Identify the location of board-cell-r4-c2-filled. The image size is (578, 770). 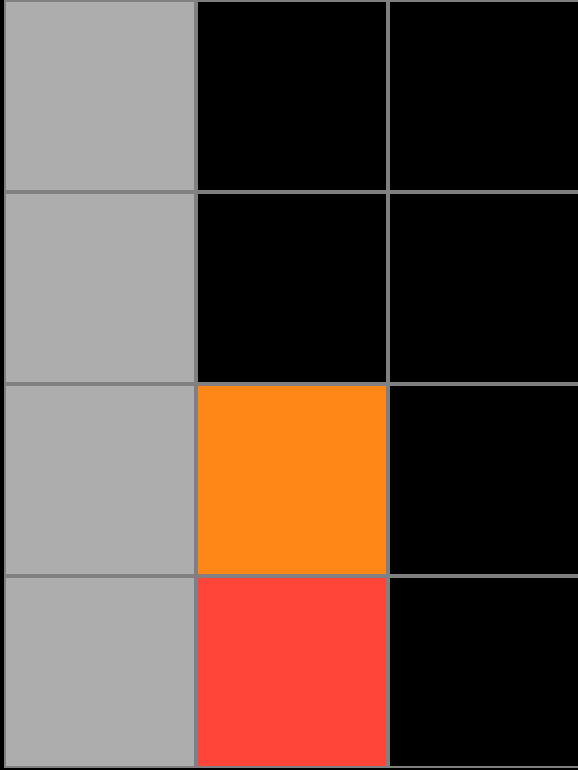
(292, 672).